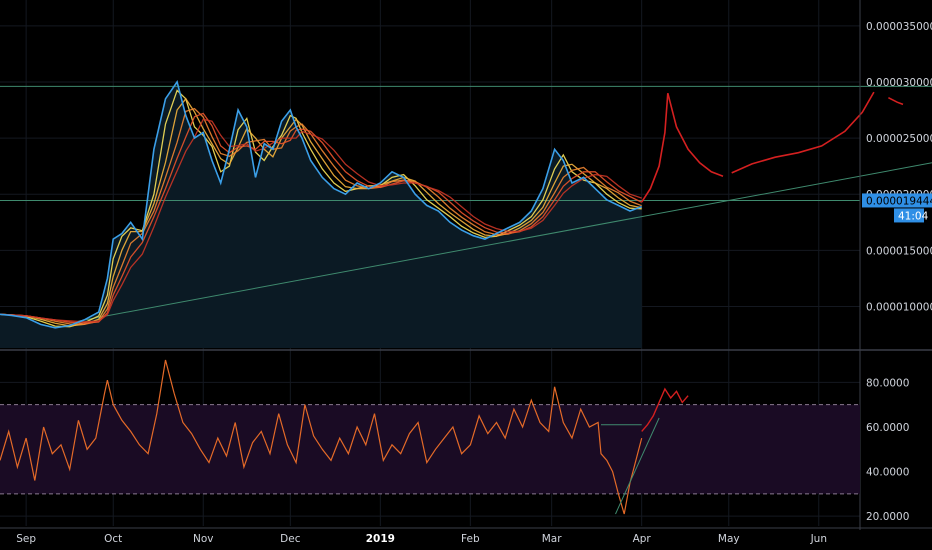  I want to click on price-axis-tick: 0.000030000, so click(899, 83).